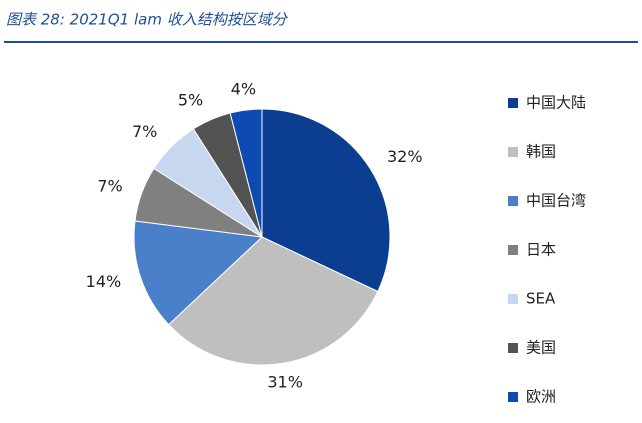  I want to click on data-label: 32%, so click(405, 156).